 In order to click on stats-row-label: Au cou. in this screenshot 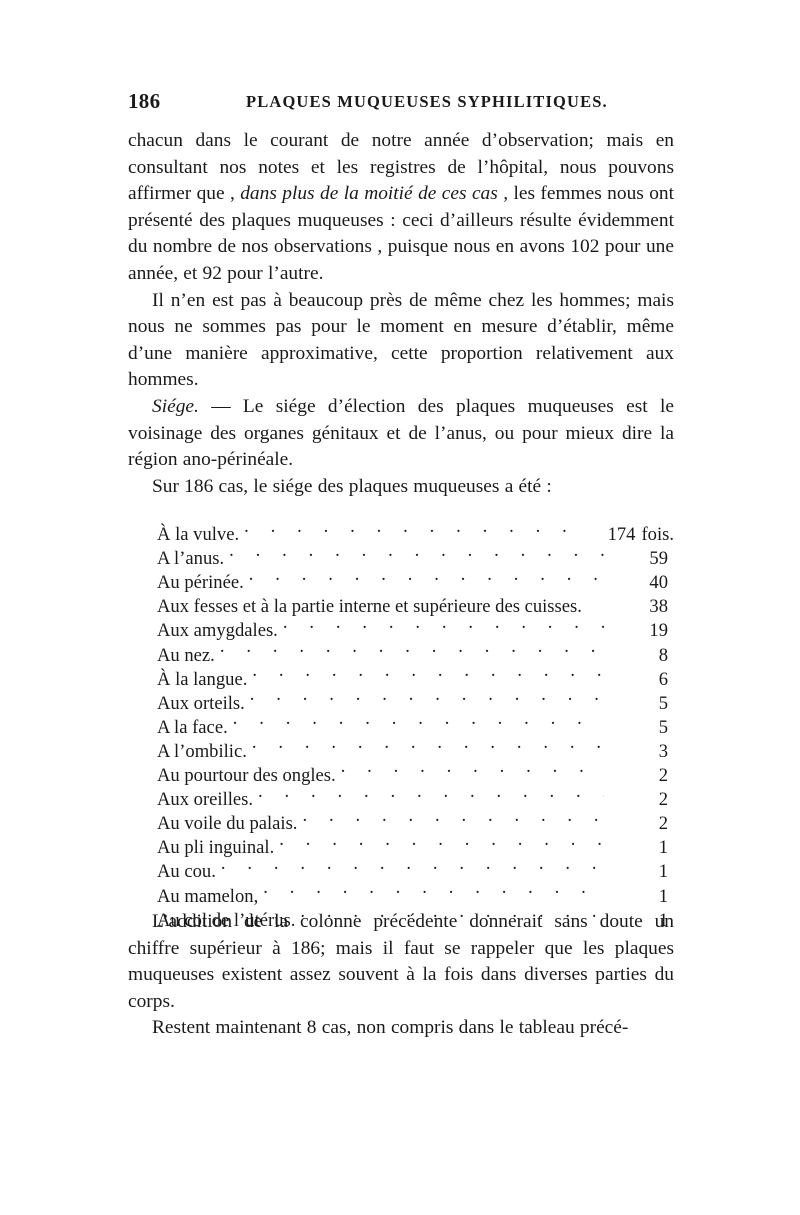, I will do `click(186, 872)`.